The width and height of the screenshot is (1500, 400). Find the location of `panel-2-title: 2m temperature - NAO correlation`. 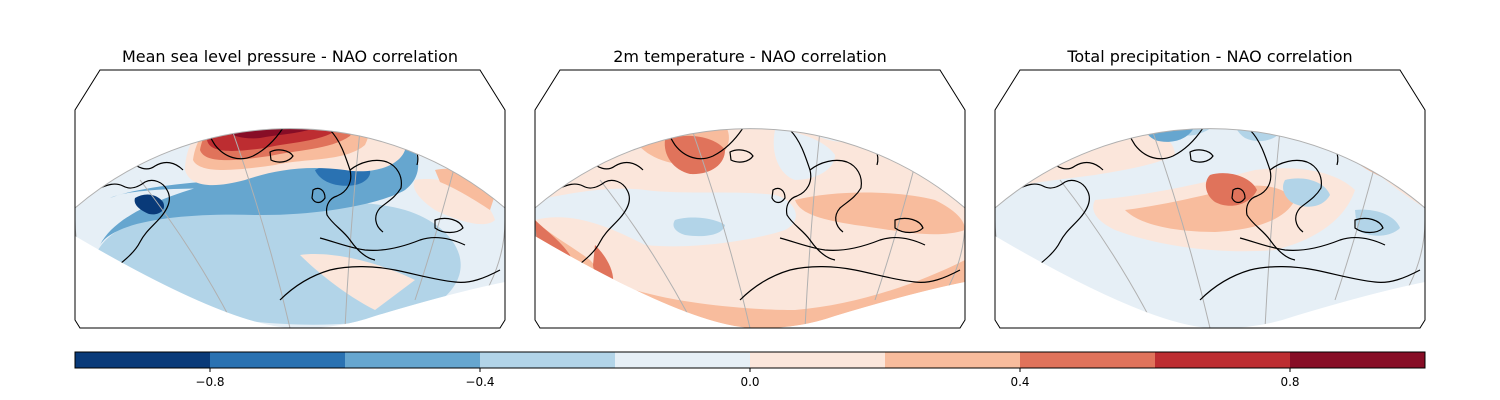

panel-2-title: 2m temperature - NAO correlation is located at coordinates (750, 56).